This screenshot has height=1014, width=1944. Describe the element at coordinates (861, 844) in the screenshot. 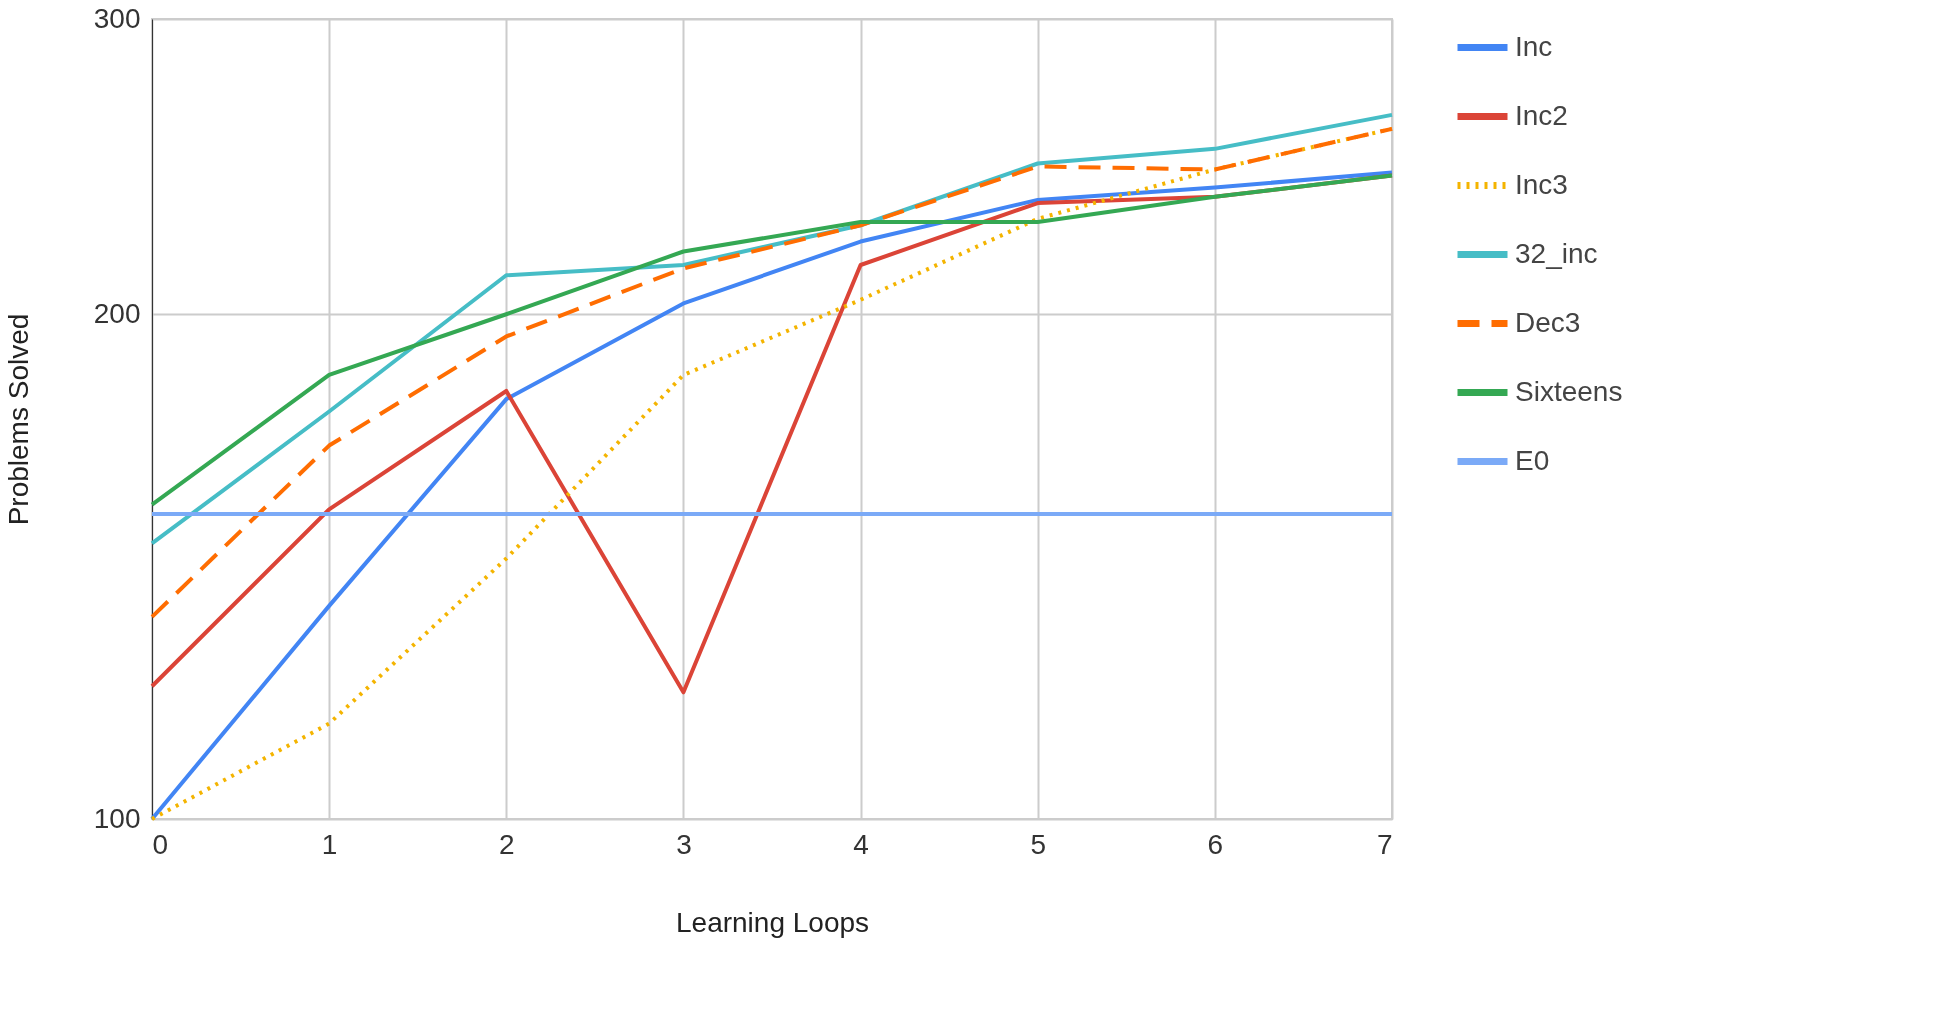

I see `x-tick-label: 4` at that location.